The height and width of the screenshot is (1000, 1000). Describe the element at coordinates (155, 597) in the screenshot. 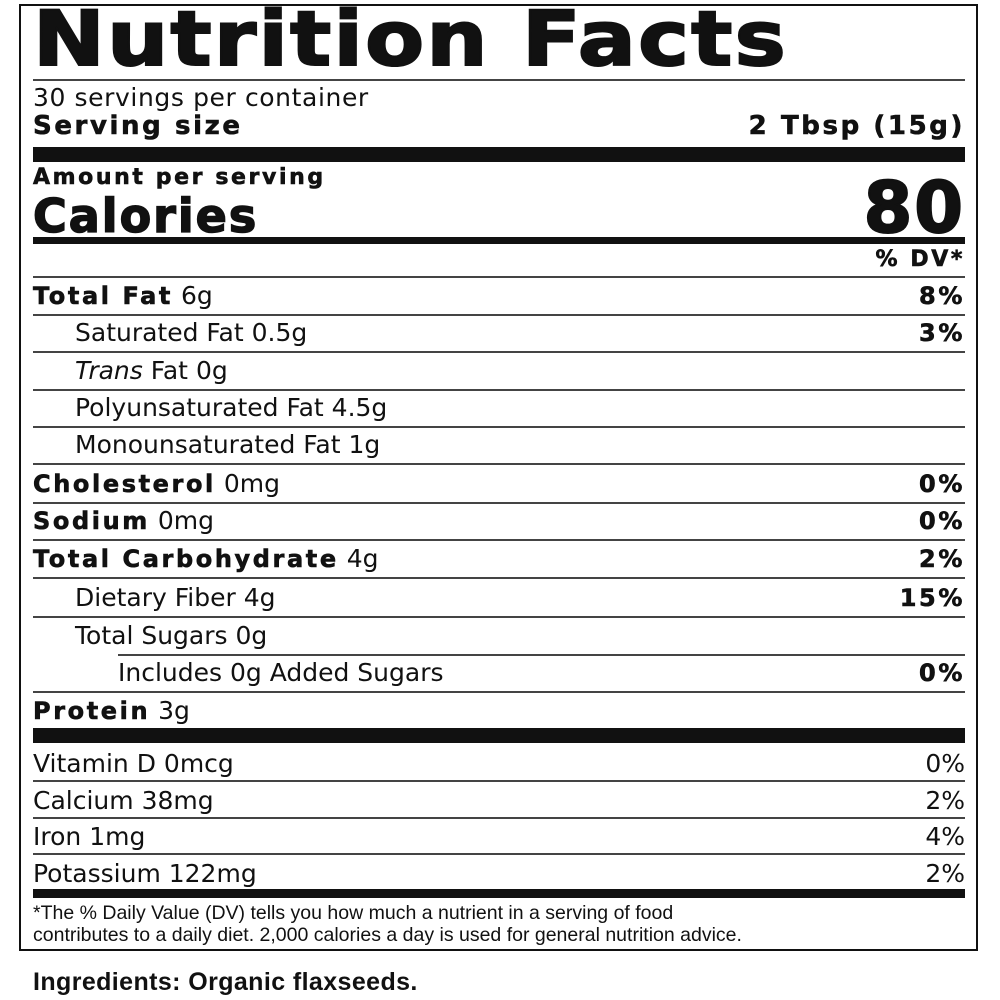

I see `nutrient-label: Dietary Fiber` at that location.